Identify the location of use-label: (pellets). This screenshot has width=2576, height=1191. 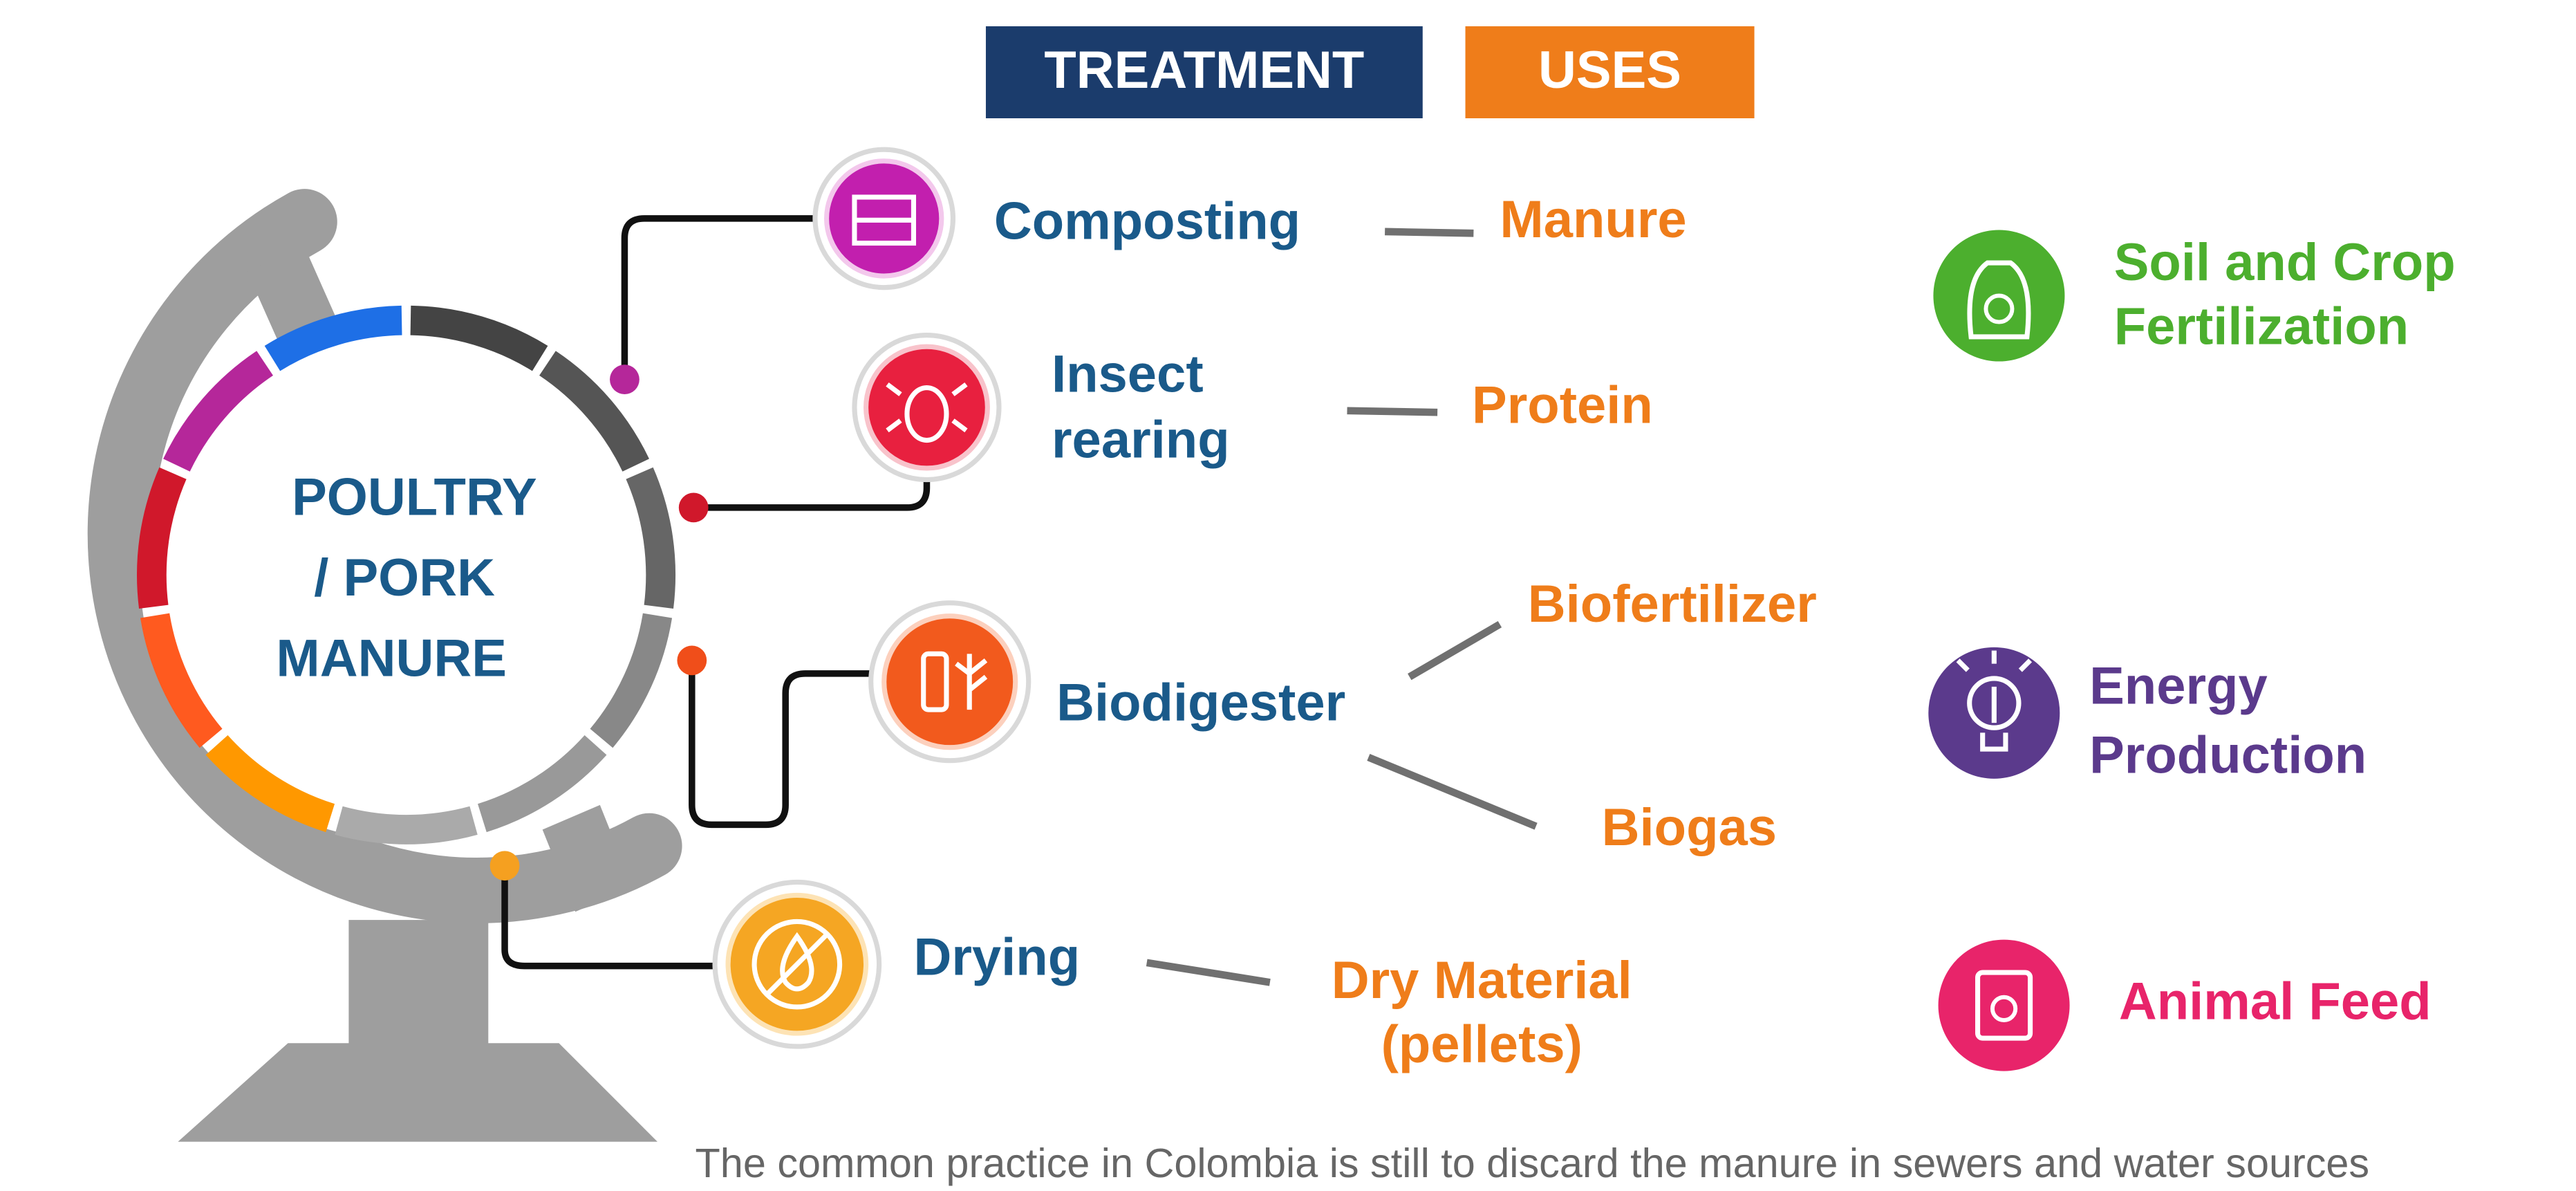
(1482, 1044).